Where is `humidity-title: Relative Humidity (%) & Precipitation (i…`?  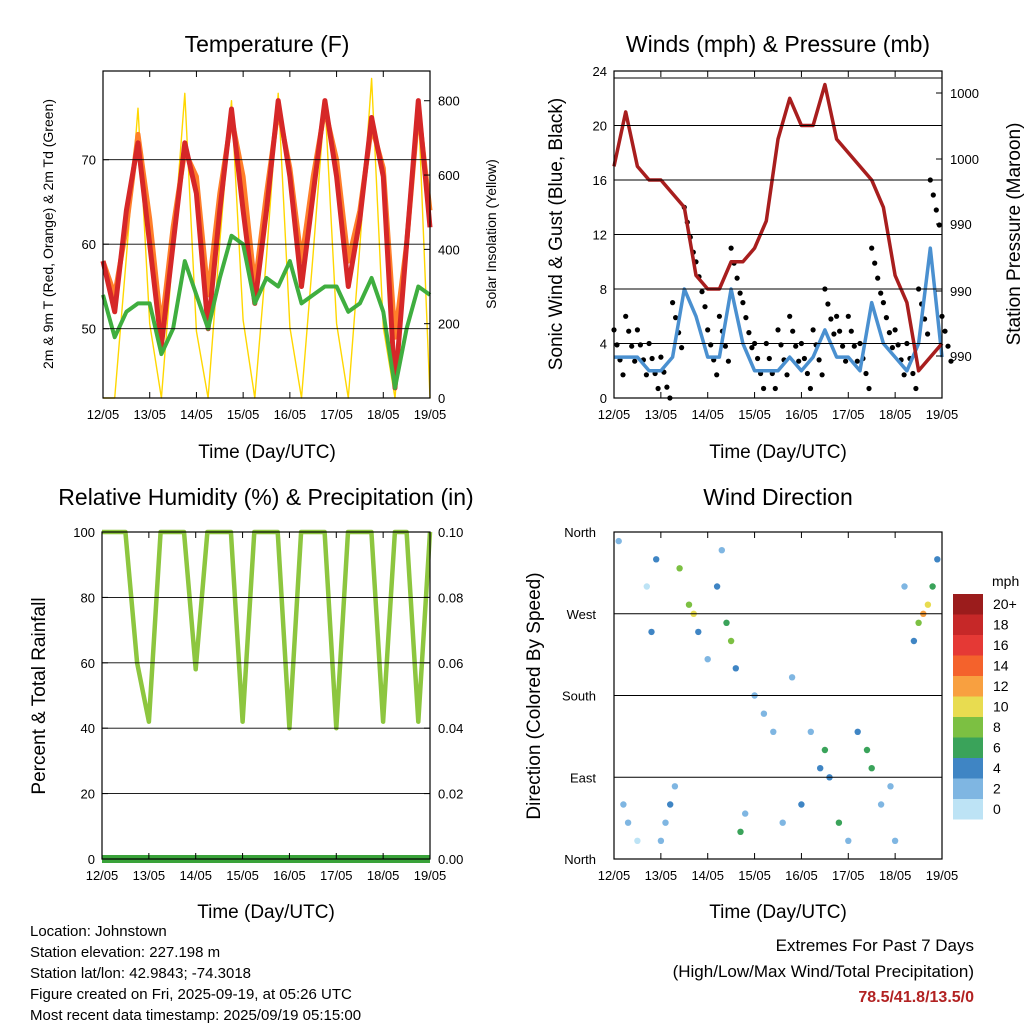
humidity-title: Relative Humidity (%) & Precipitation (i… is located at coordinates (265, 497).